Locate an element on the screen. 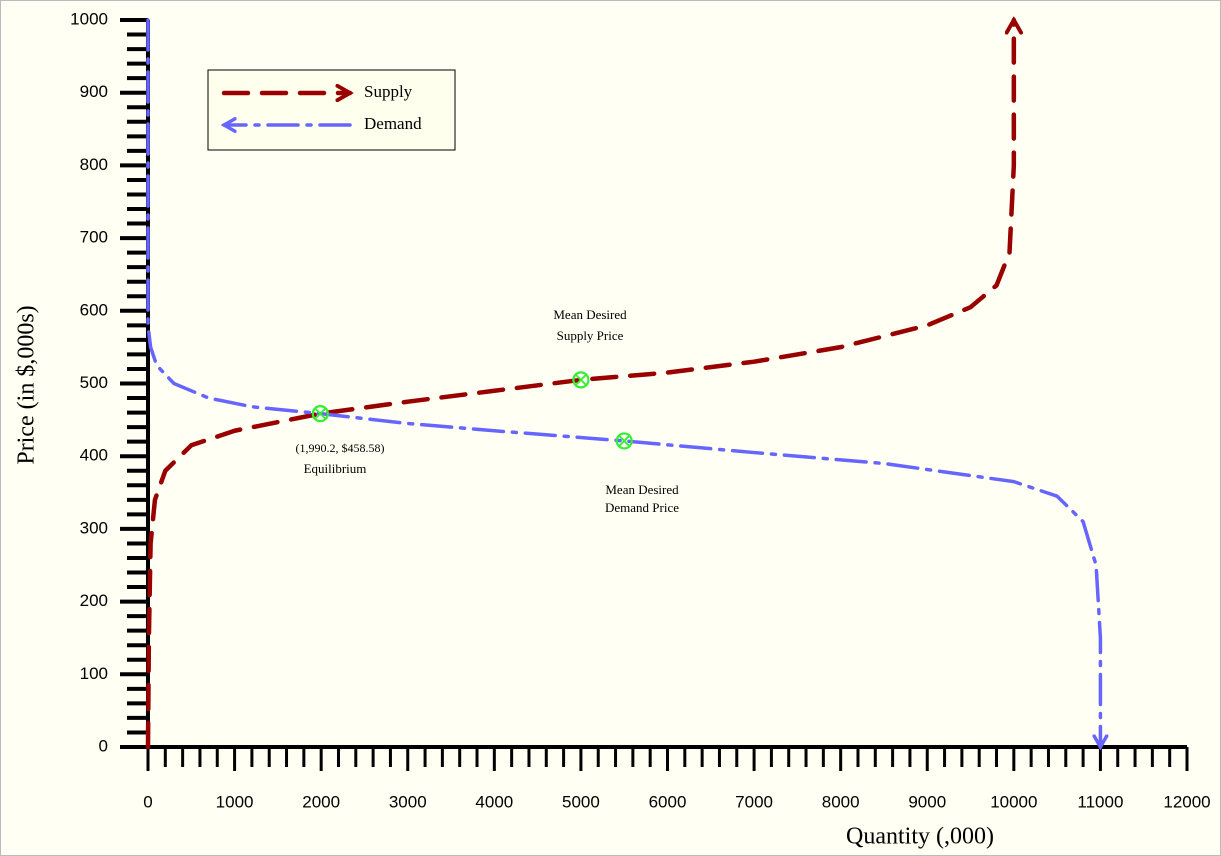 The width and height of the screenshot is (1221, 856). x-tick-label: 11000 is located at coordinates (1100, 801).